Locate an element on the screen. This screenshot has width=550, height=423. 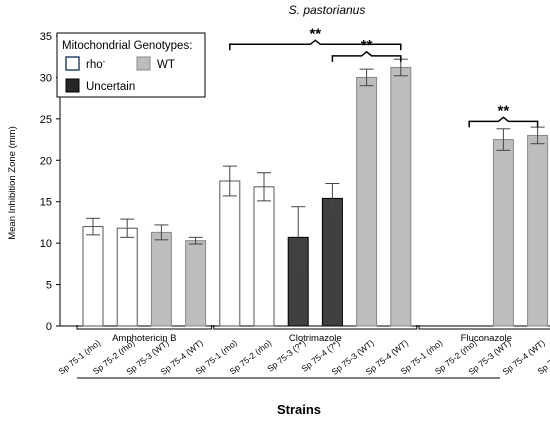
group-label: Fluconazole is located at coordinates (486, 338).